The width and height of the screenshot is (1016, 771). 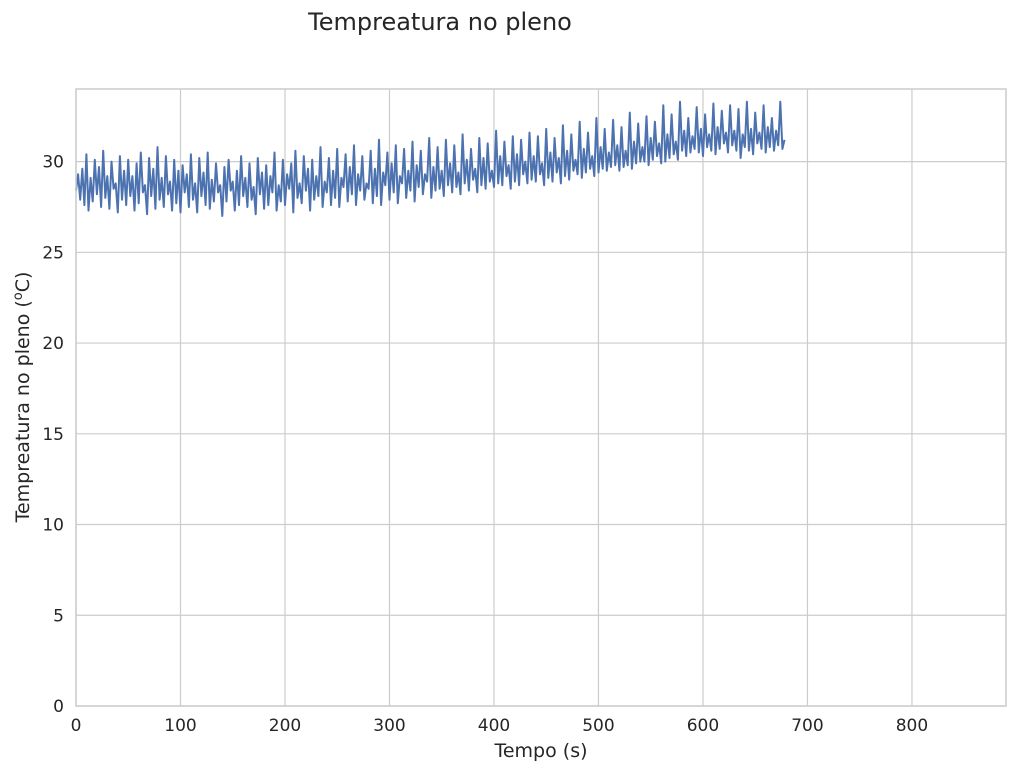 I want to click on y-axis-label: Tempreatura no pleno (oC), so click(x=22, y=398).